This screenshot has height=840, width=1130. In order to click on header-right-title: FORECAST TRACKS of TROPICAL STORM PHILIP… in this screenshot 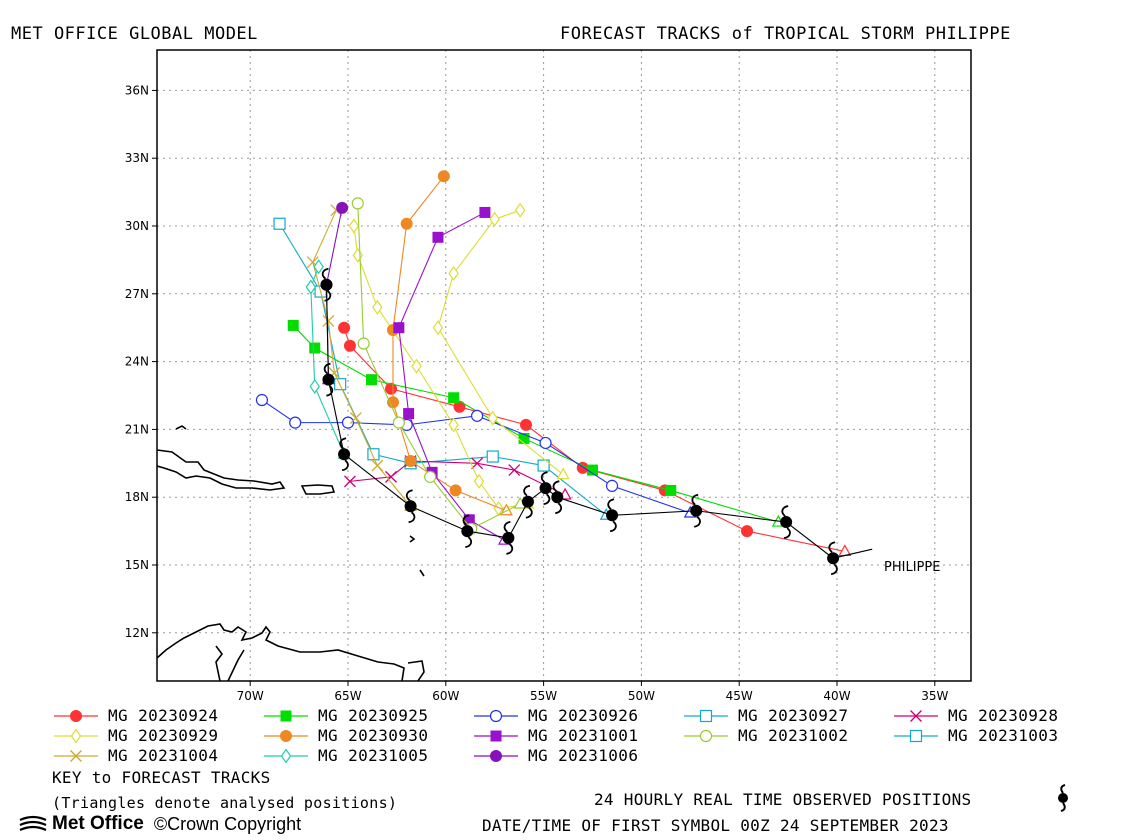, I will do `click(785, 34)`.